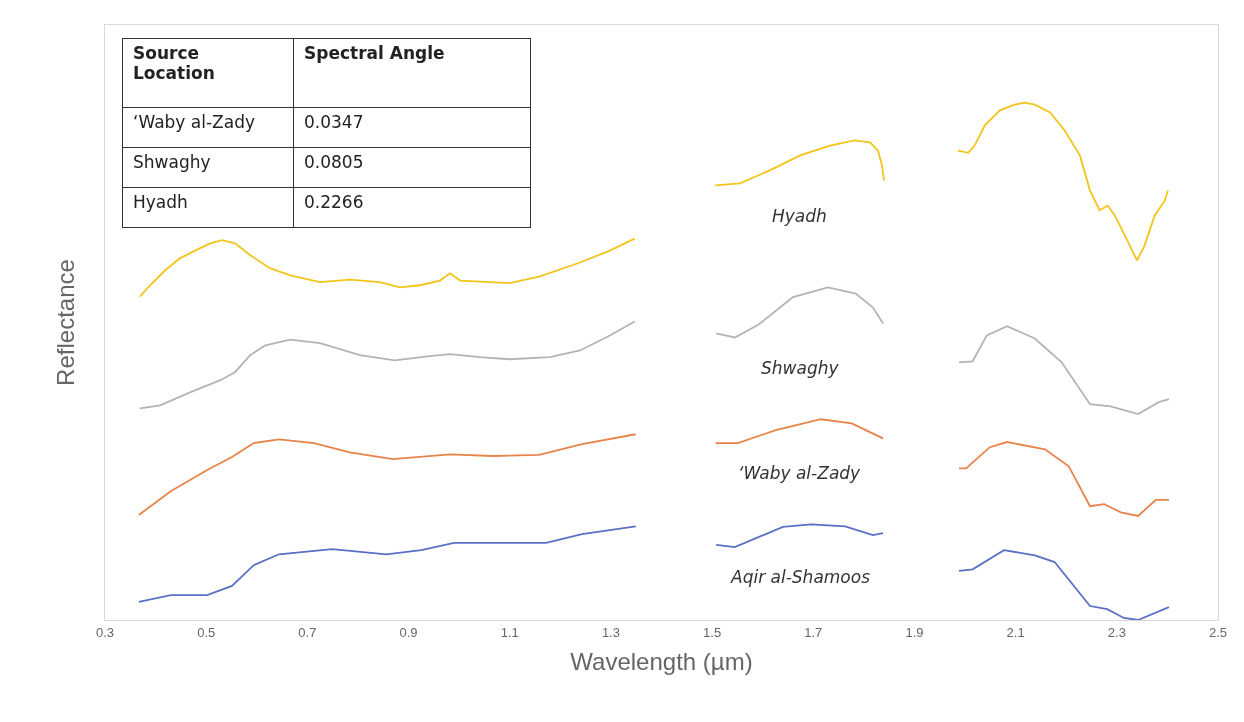  Describe the element at coordinates (206, 632) in the screenshot. I see `x-tick-label: 0.5` at that location.